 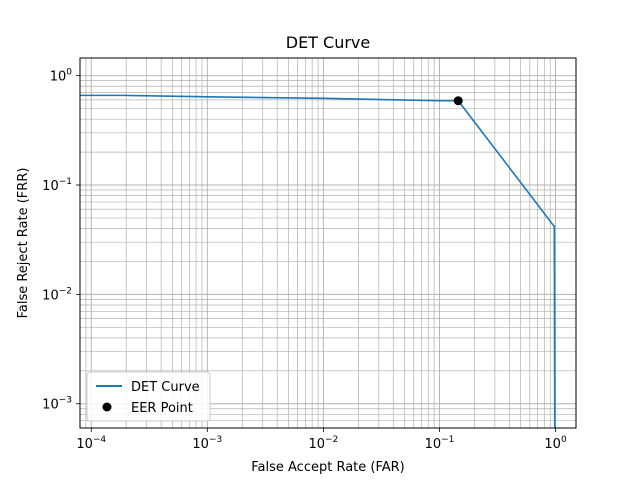 I want to click on legend: DET Curve EER Point, so click(x=148, y=396).